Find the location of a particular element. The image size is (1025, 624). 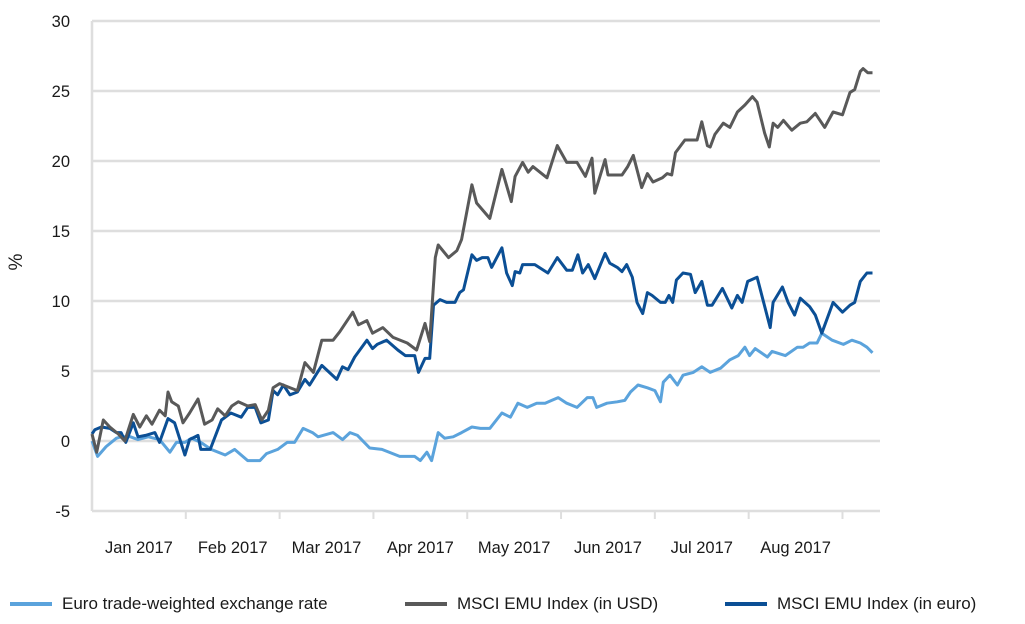

y-tick-label: -5 is located at coordinates (62, 512).